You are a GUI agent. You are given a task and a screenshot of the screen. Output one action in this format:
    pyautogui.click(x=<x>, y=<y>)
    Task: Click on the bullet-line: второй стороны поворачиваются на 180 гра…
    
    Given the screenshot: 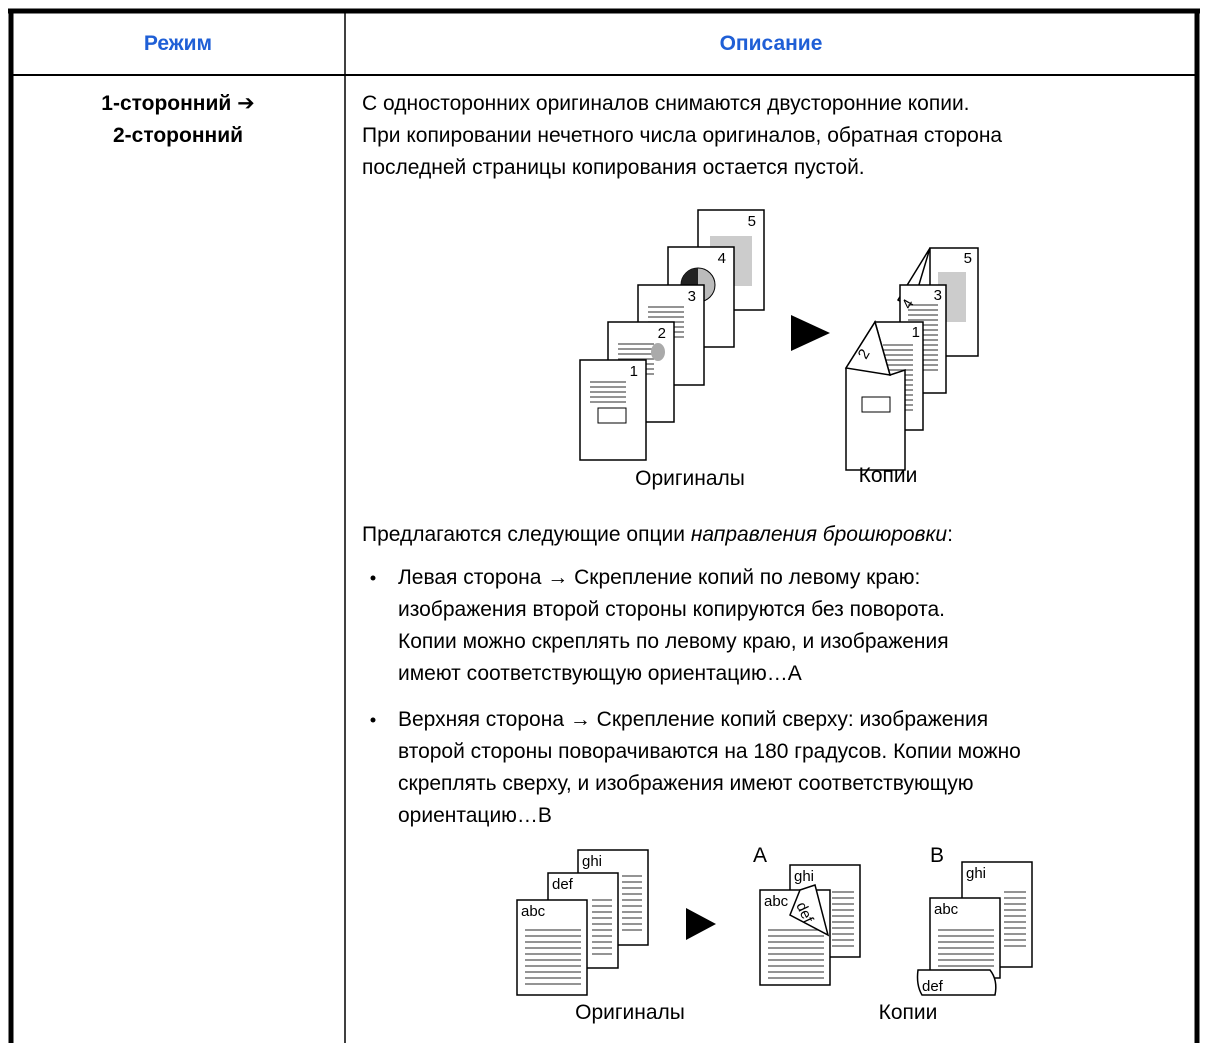 What is the action you would take?
    pyautogui.click(x=709, y=751)
    